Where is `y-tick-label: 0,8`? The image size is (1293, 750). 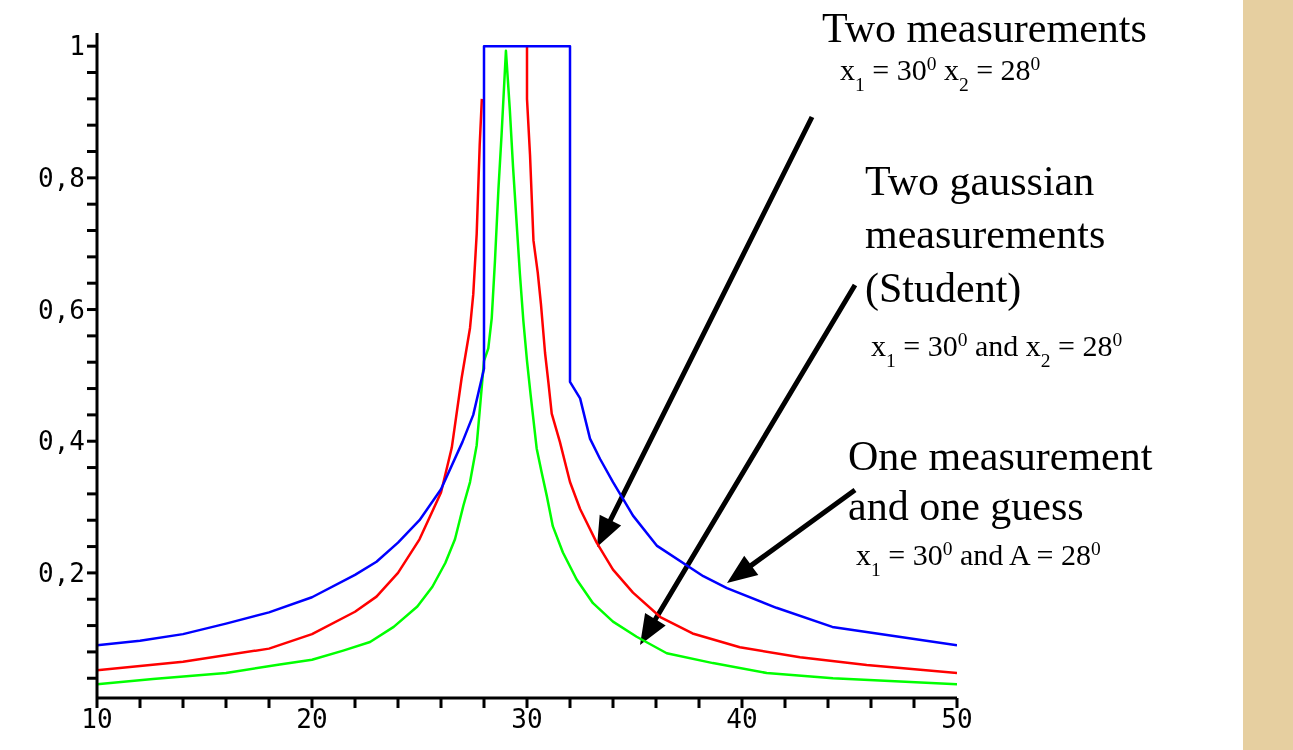 y-tick-label: 0,8 is located at coordinates (61, 178).